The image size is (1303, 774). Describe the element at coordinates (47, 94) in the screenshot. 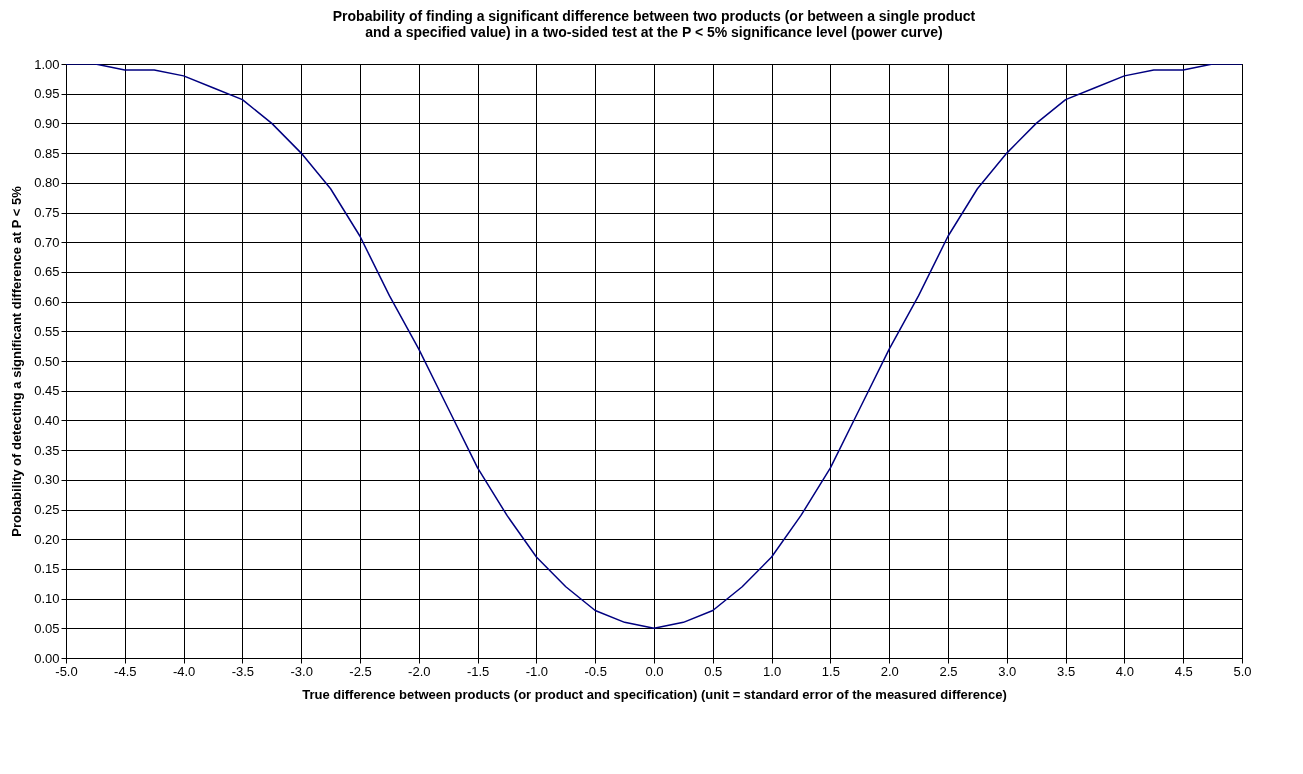

I see `y-tick-label: 0.95` at that location.